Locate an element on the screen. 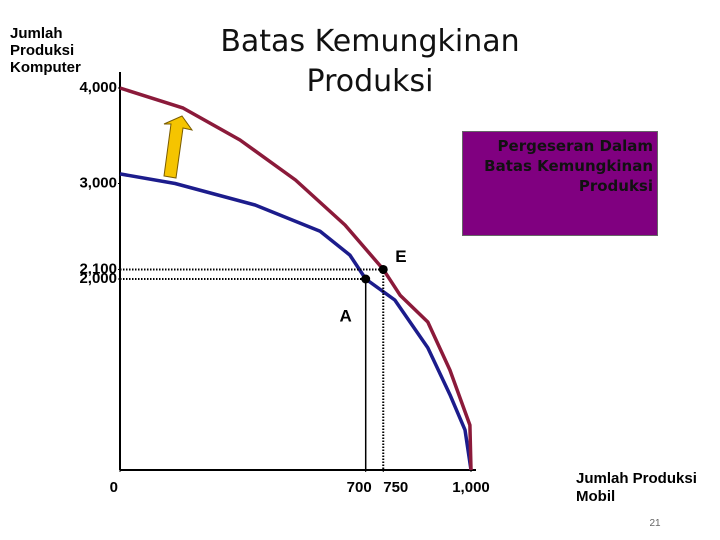  y-tick-label: 2,100 is located at coordinates (98, 268).